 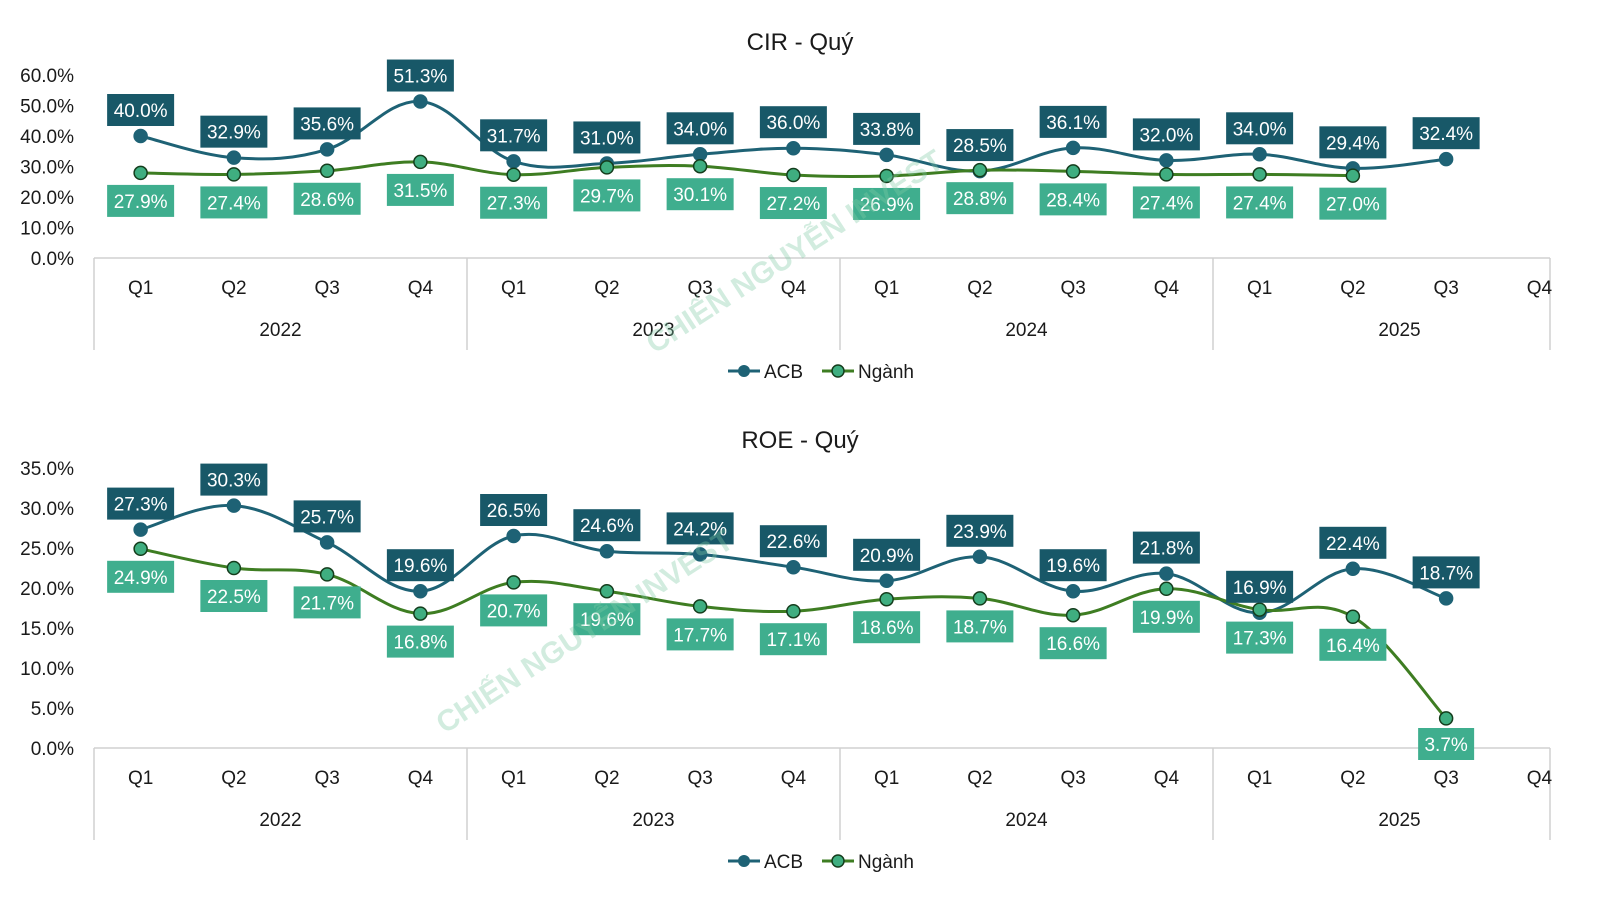 What do you see at coordinates (1073, 123) in the screenshot?
I see `data-label: 36.1%` at bounding box center [1073, 123].